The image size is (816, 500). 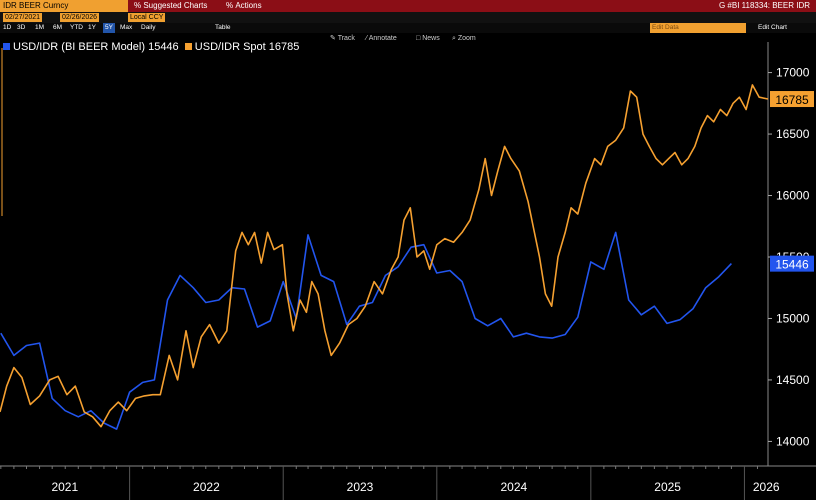 What do you see at coordinates (431, 38) in the screenshot?
I see `news-label: News` at bounding box center [431, 38].